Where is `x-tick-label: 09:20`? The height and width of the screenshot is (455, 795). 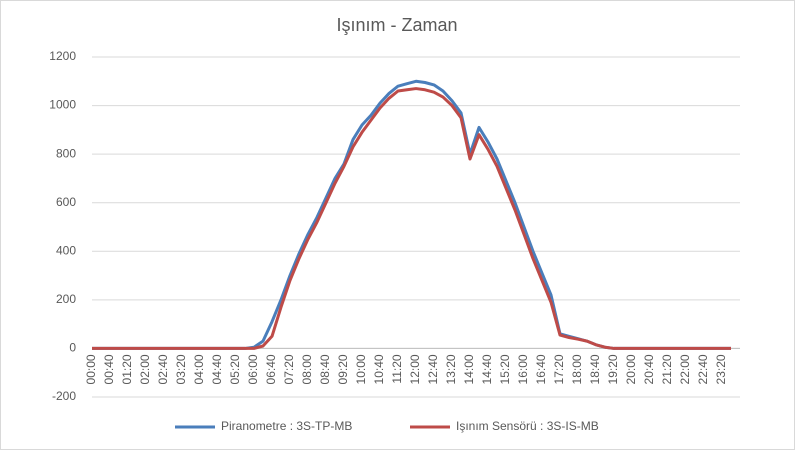 x-tick-label: 09:20 is located at coordinates (343, 369).